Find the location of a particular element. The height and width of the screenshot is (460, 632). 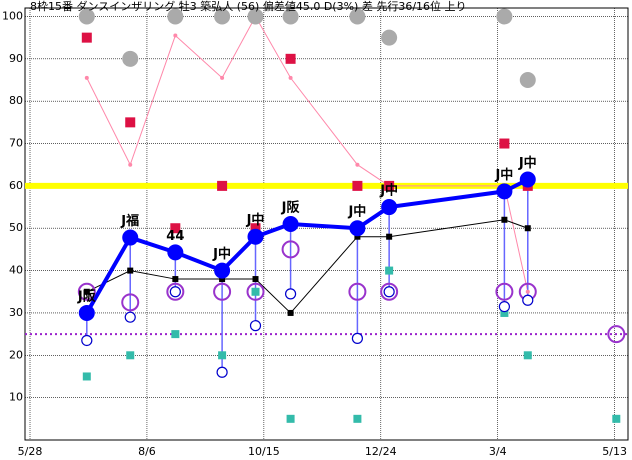

y-tick-label: 30 is located at coordinates (16, 312).